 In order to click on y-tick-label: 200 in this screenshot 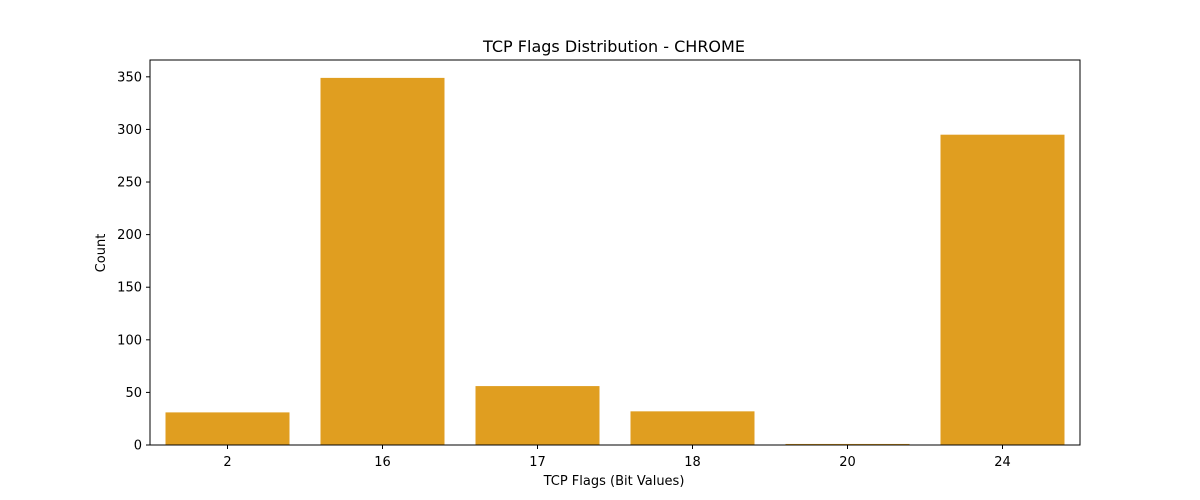, I will do `click(129, 235)`.